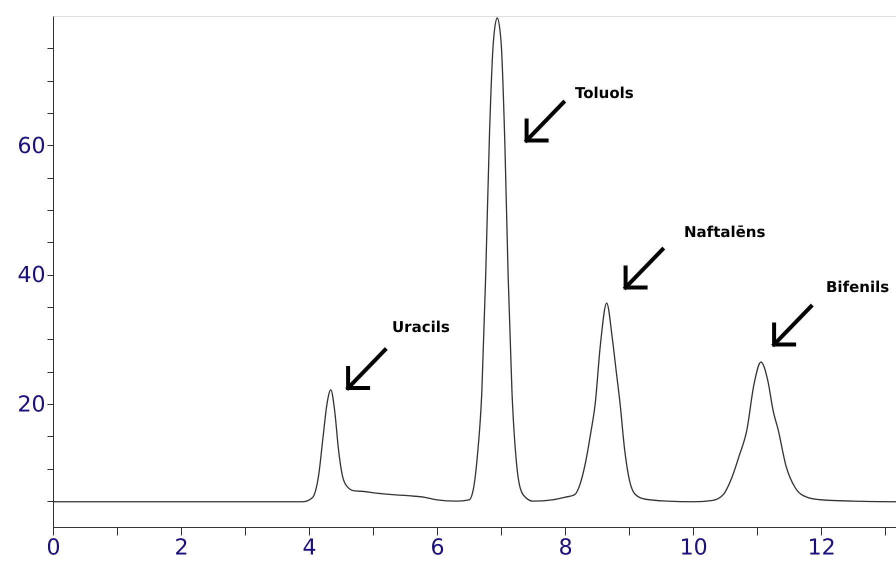 The image size is (896, 562). Describe the element at coordinates (725, 232) in the screenshot. I see `annotation: Naftalēns` at that location.